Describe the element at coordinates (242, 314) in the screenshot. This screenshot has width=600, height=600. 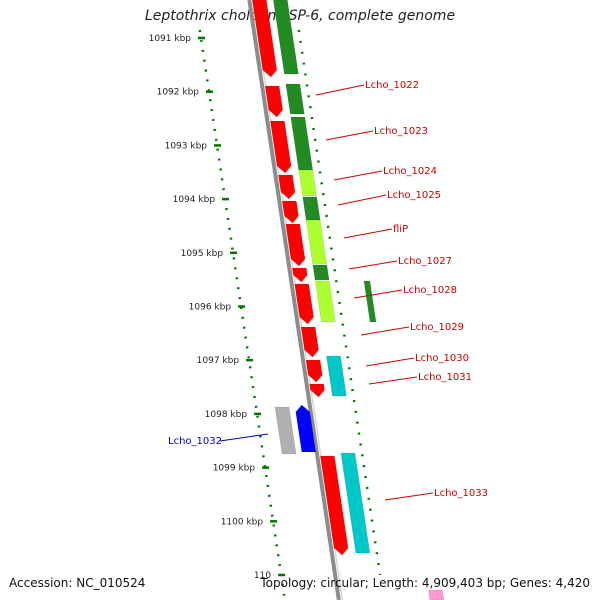
I see `scale-dotted-line` at that location.